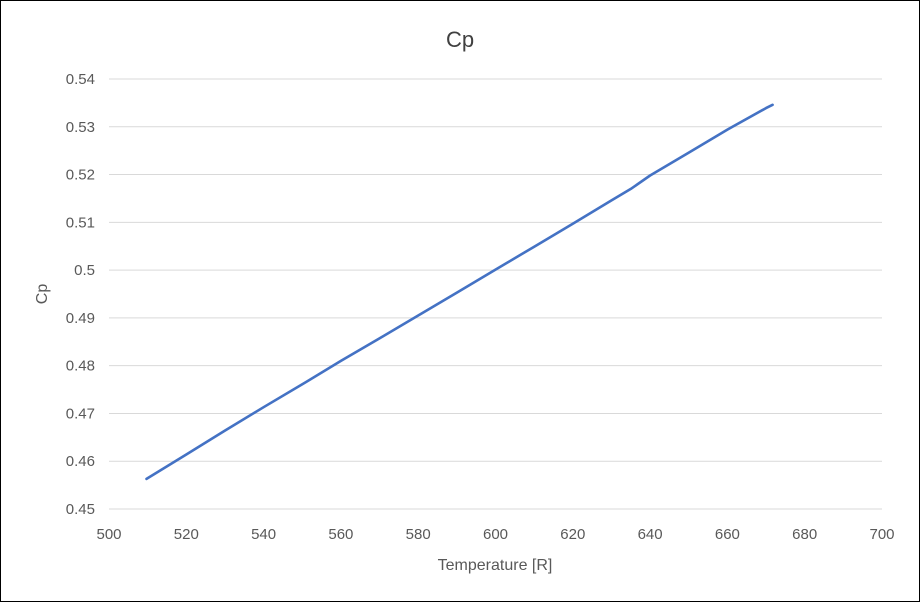 The height and width of the screenshot is (602, 920). Describe the element at coordinates (460, 39) in the screenshot. I see `chart-title: Cp` at that location.